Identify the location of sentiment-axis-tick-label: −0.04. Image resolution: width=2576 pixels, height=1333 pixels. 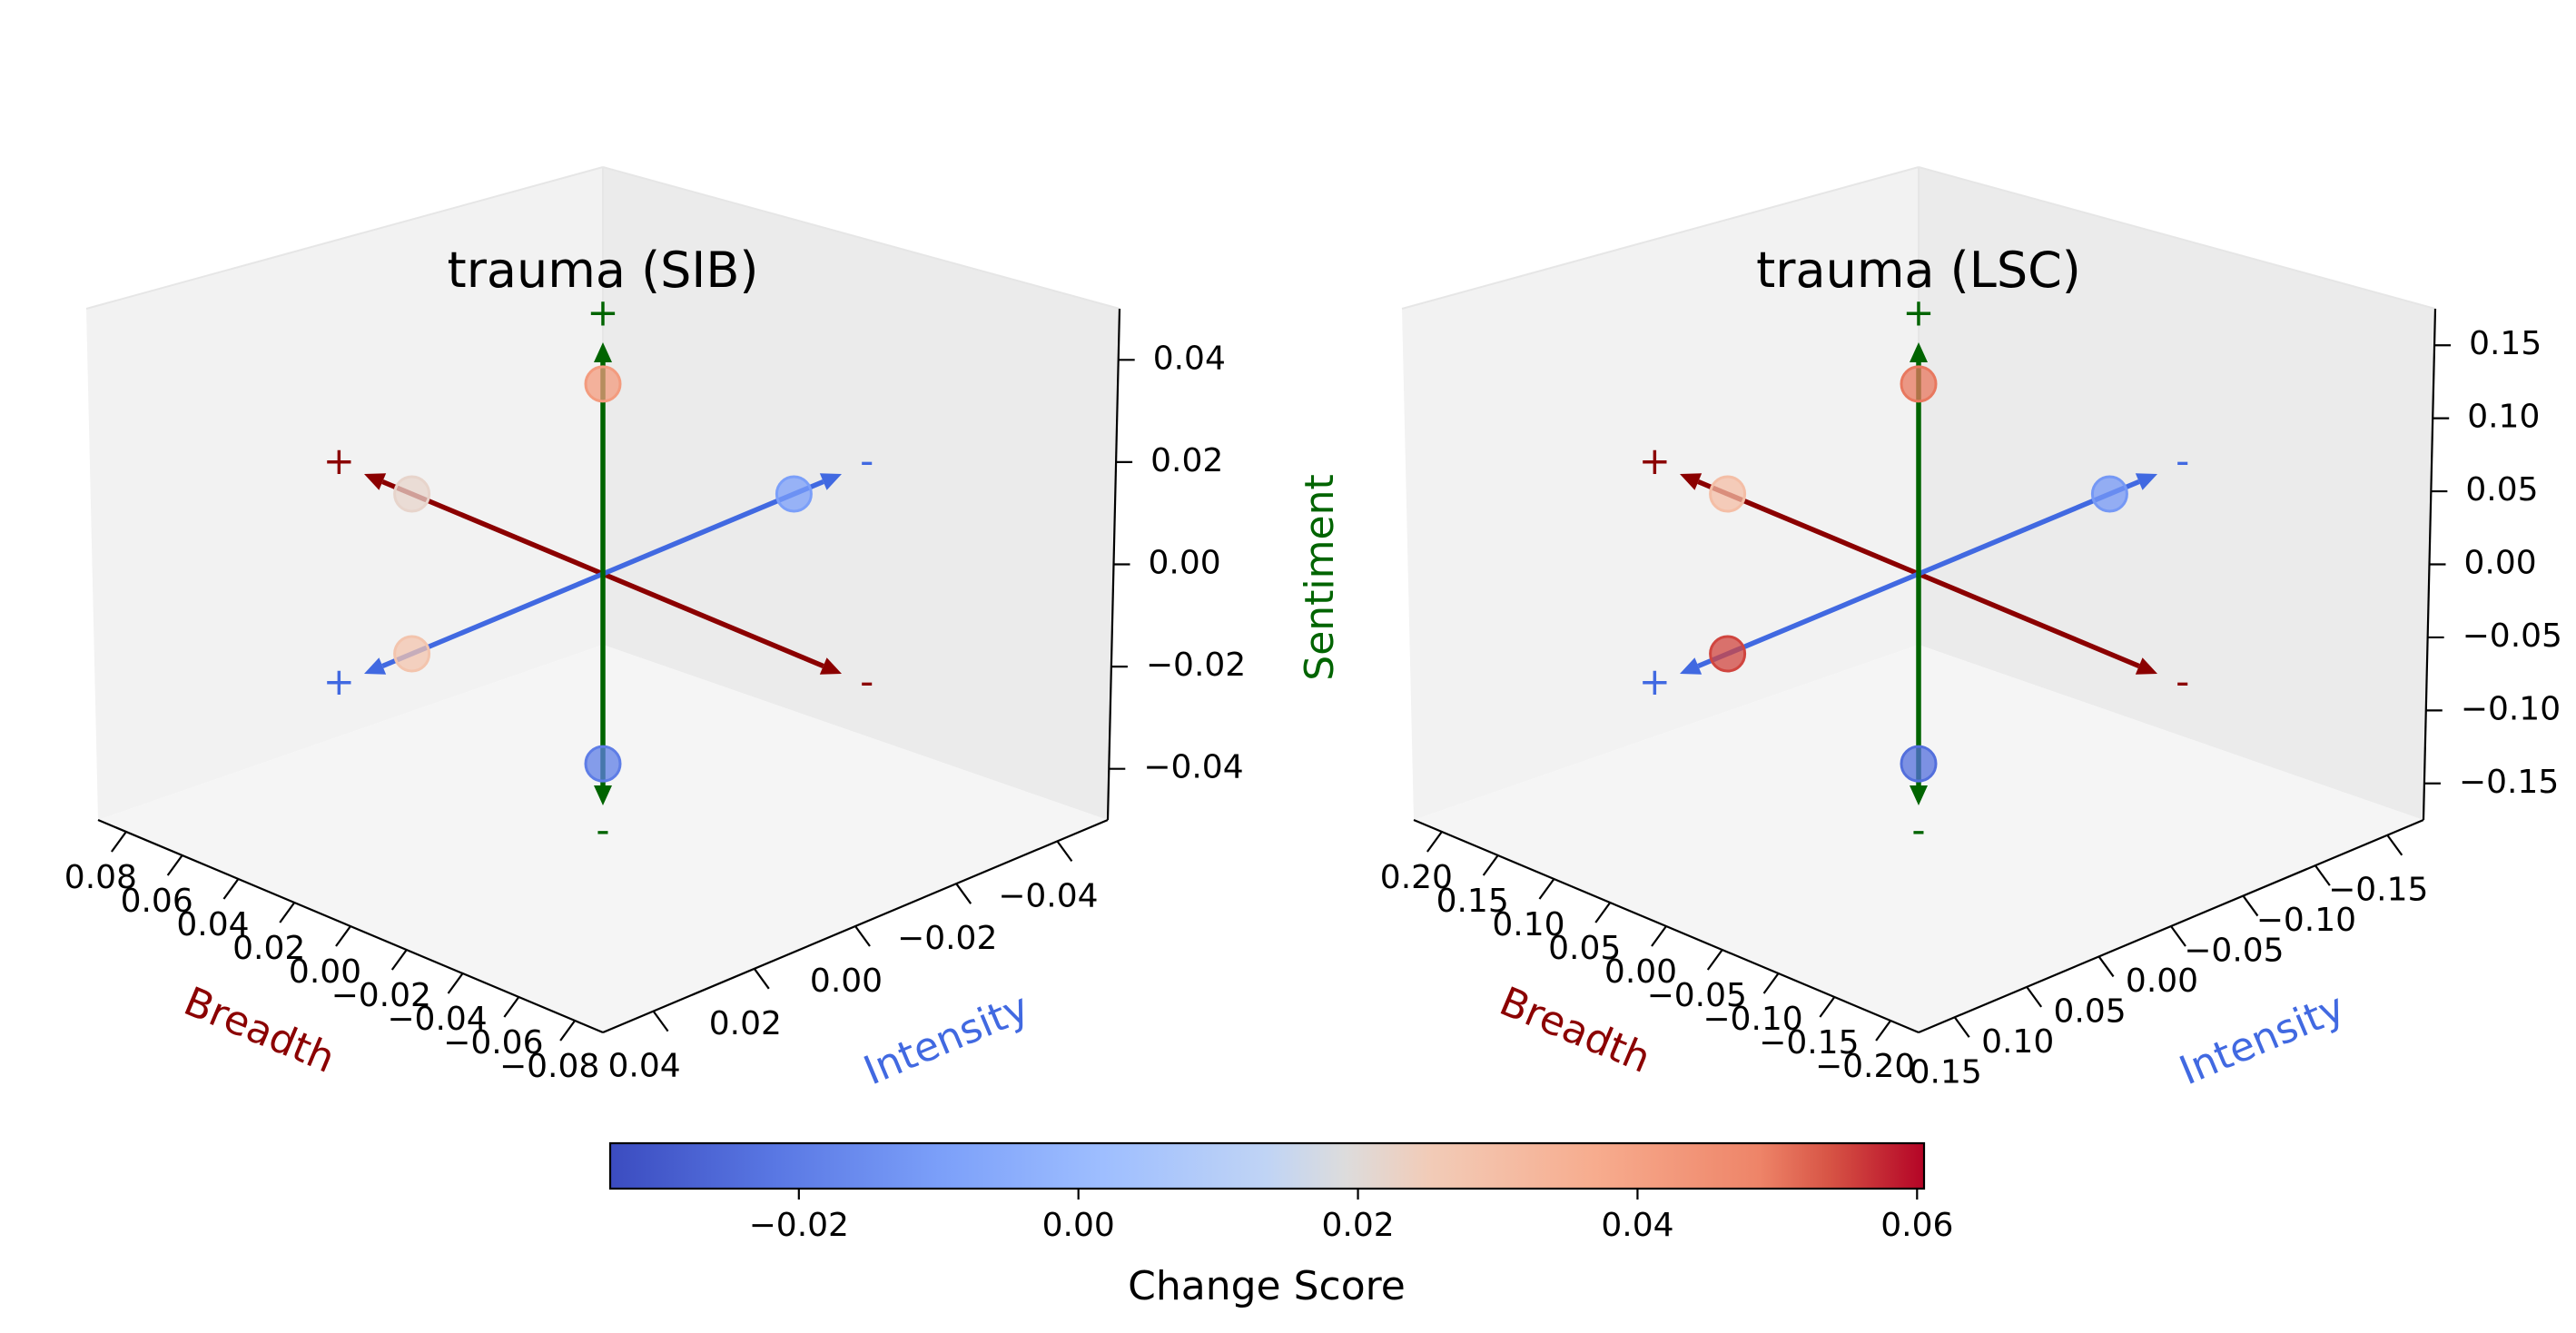
(1193, 768).